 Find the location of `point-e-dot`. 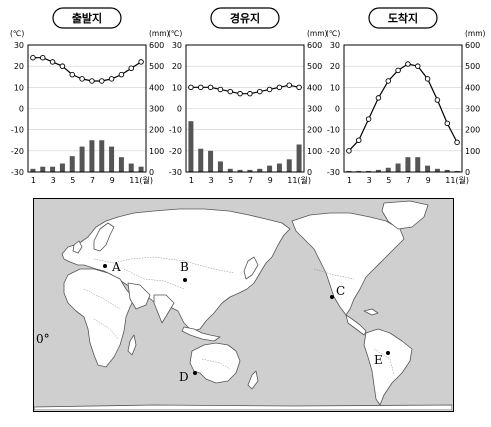

point-e-dot is located at coordinates (388, 353).